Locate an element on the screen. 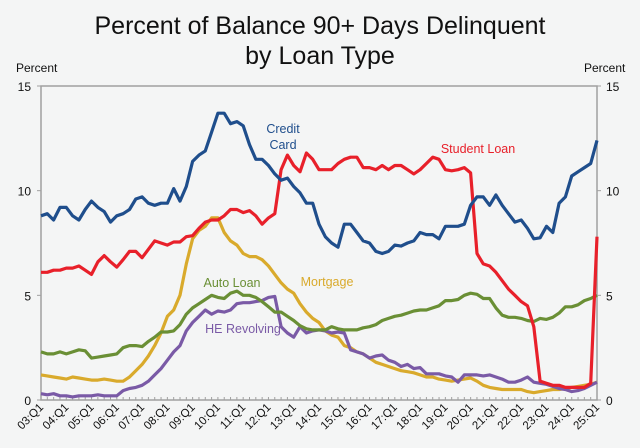  x-tick-label: 18:Q1 is located at coordinates (410, 417).